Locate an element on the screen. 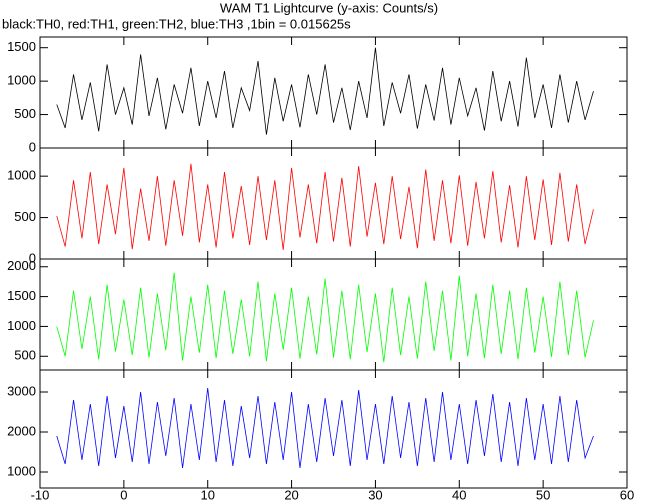 The width and height of the screenshot is (657, 504). chart-title: WAM T1 Lightcurve (y-axis: Counts/s) is located at coordinates (329, 7).